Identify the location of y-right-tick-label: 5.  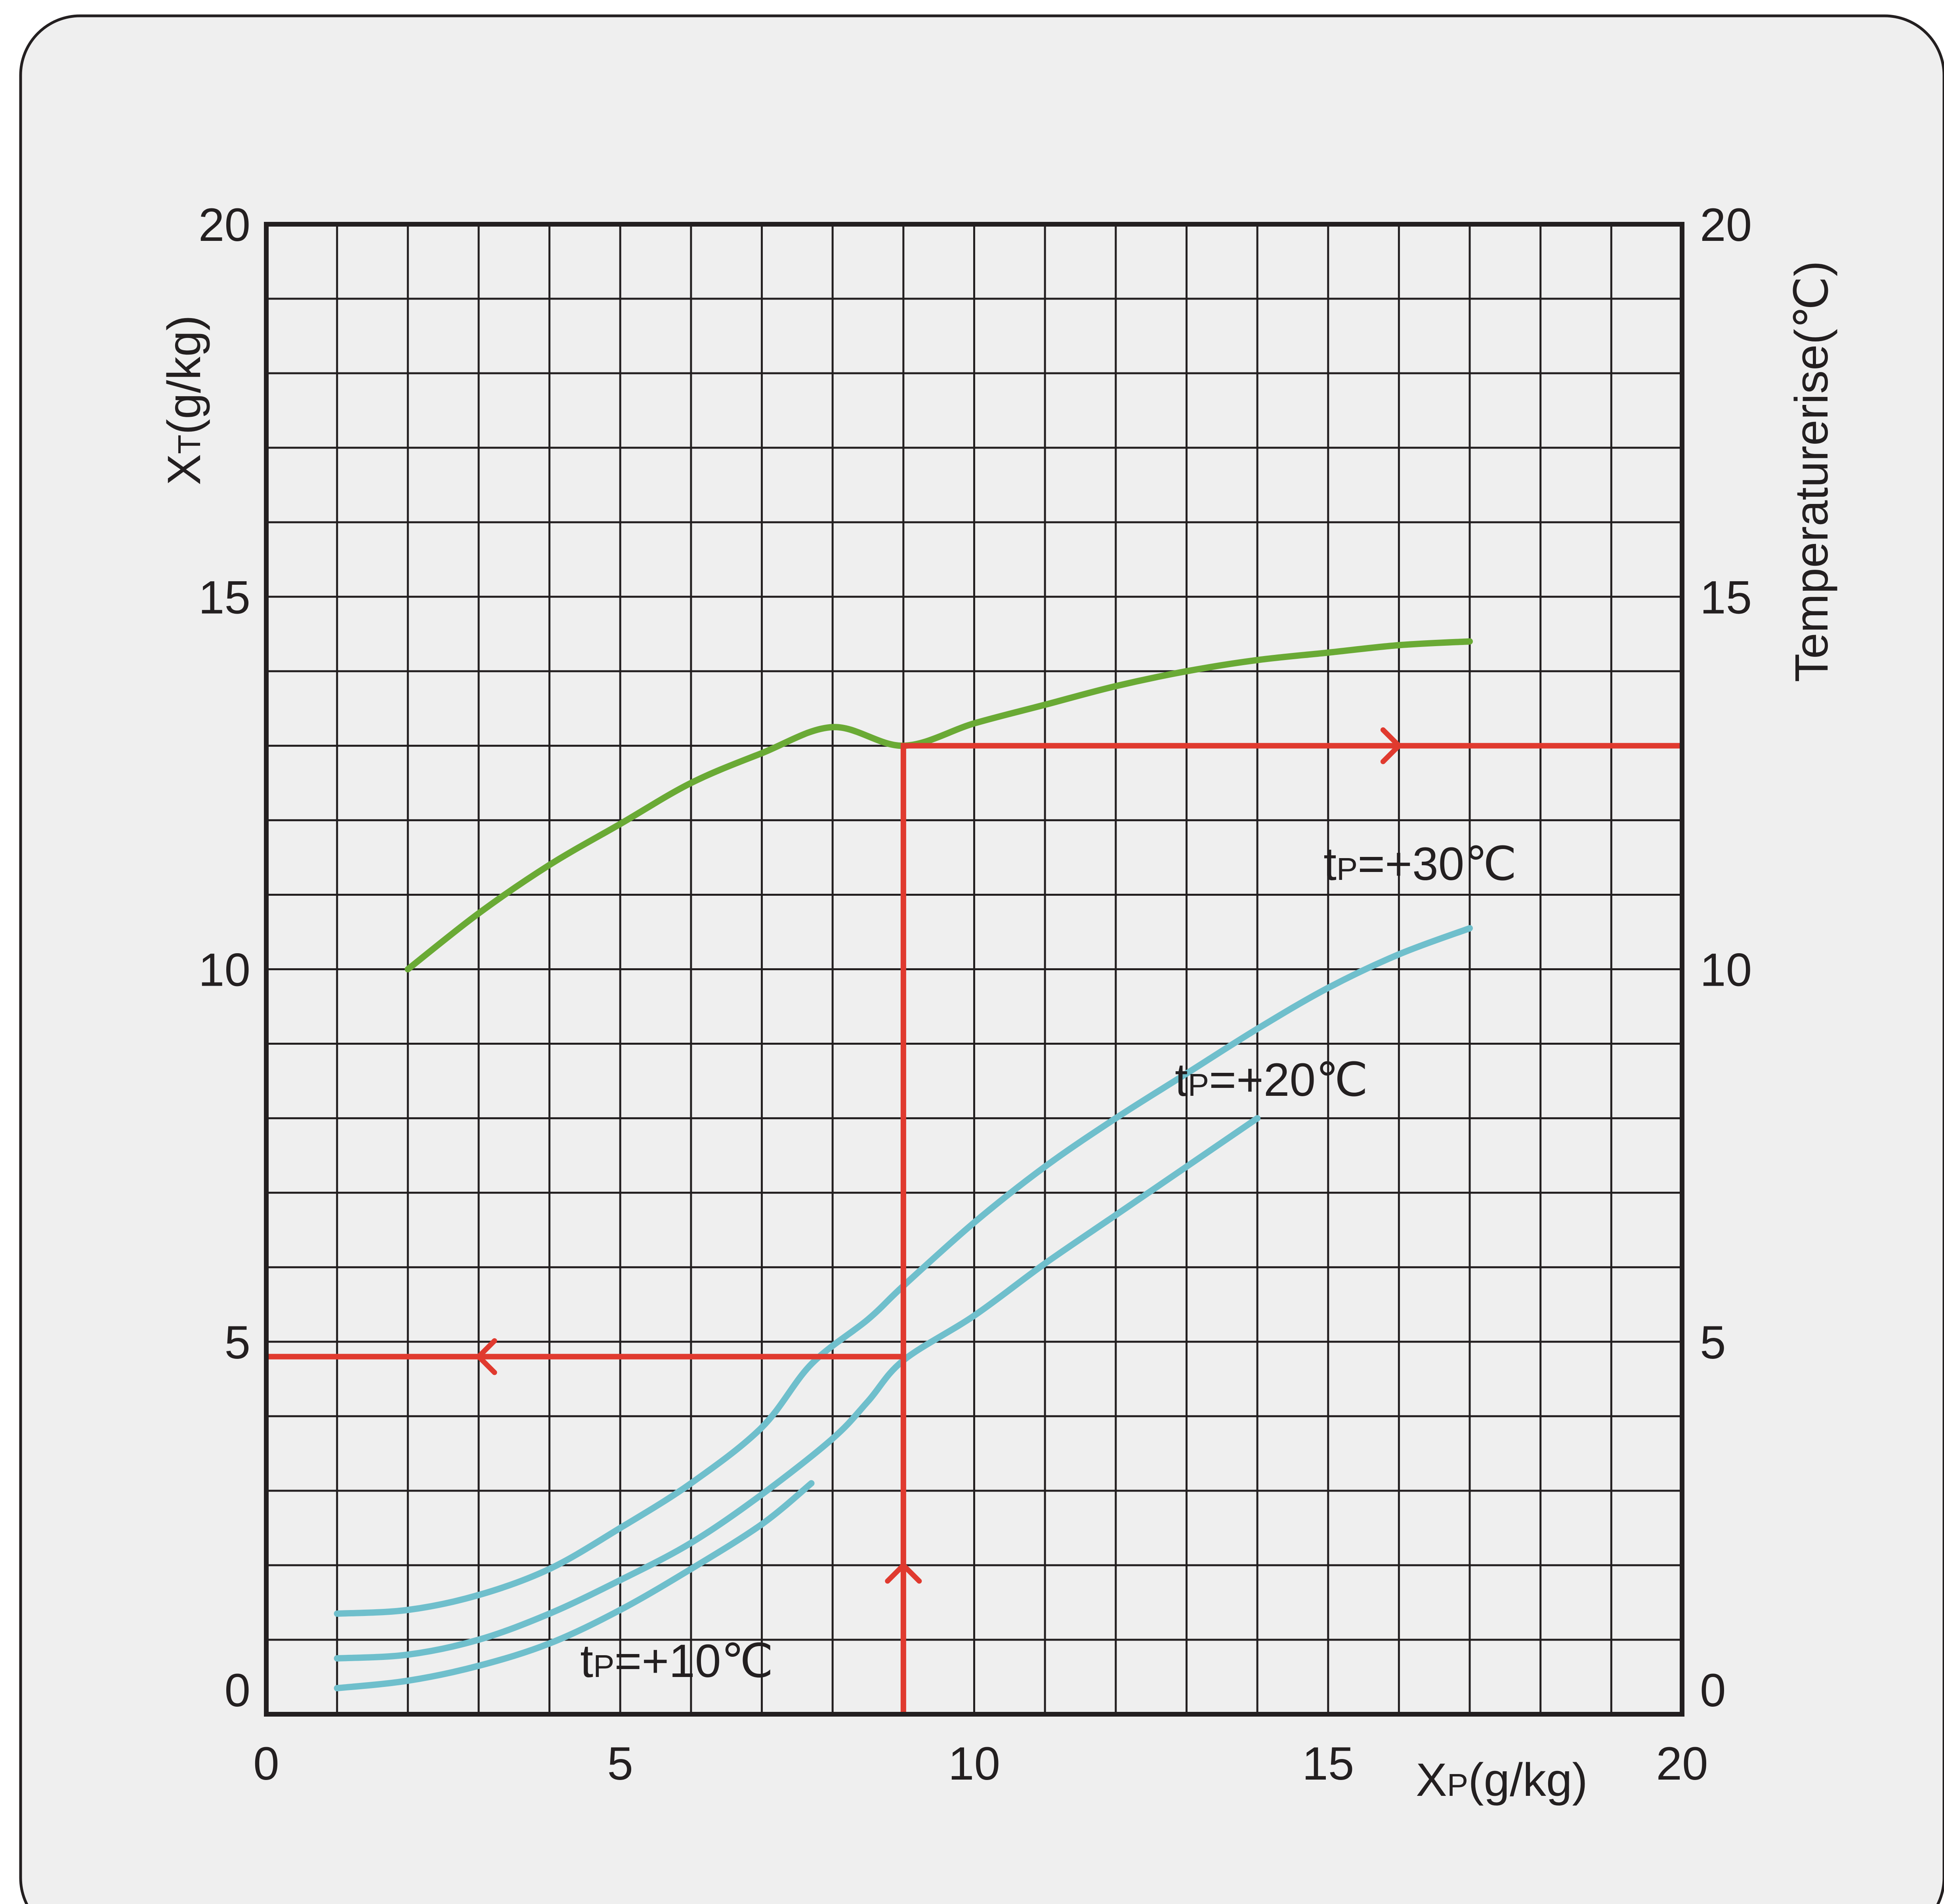
(1713, 1342).